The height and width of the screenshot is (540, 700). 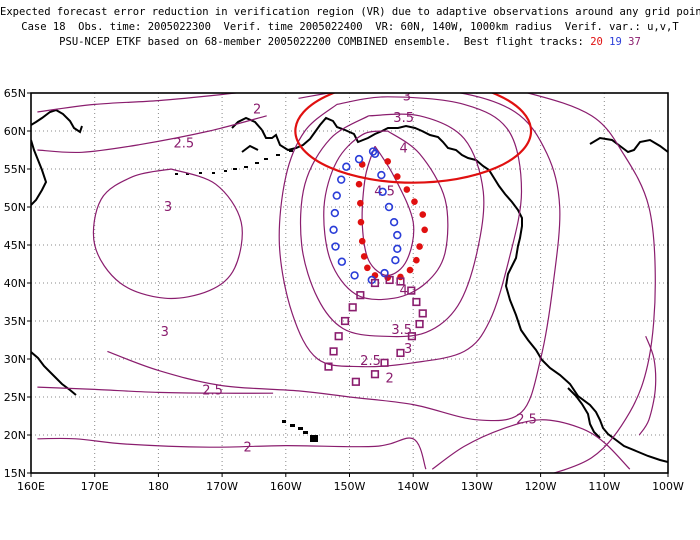 I want to click on lon-tick-label: 150W, so click(x=350, y=486).